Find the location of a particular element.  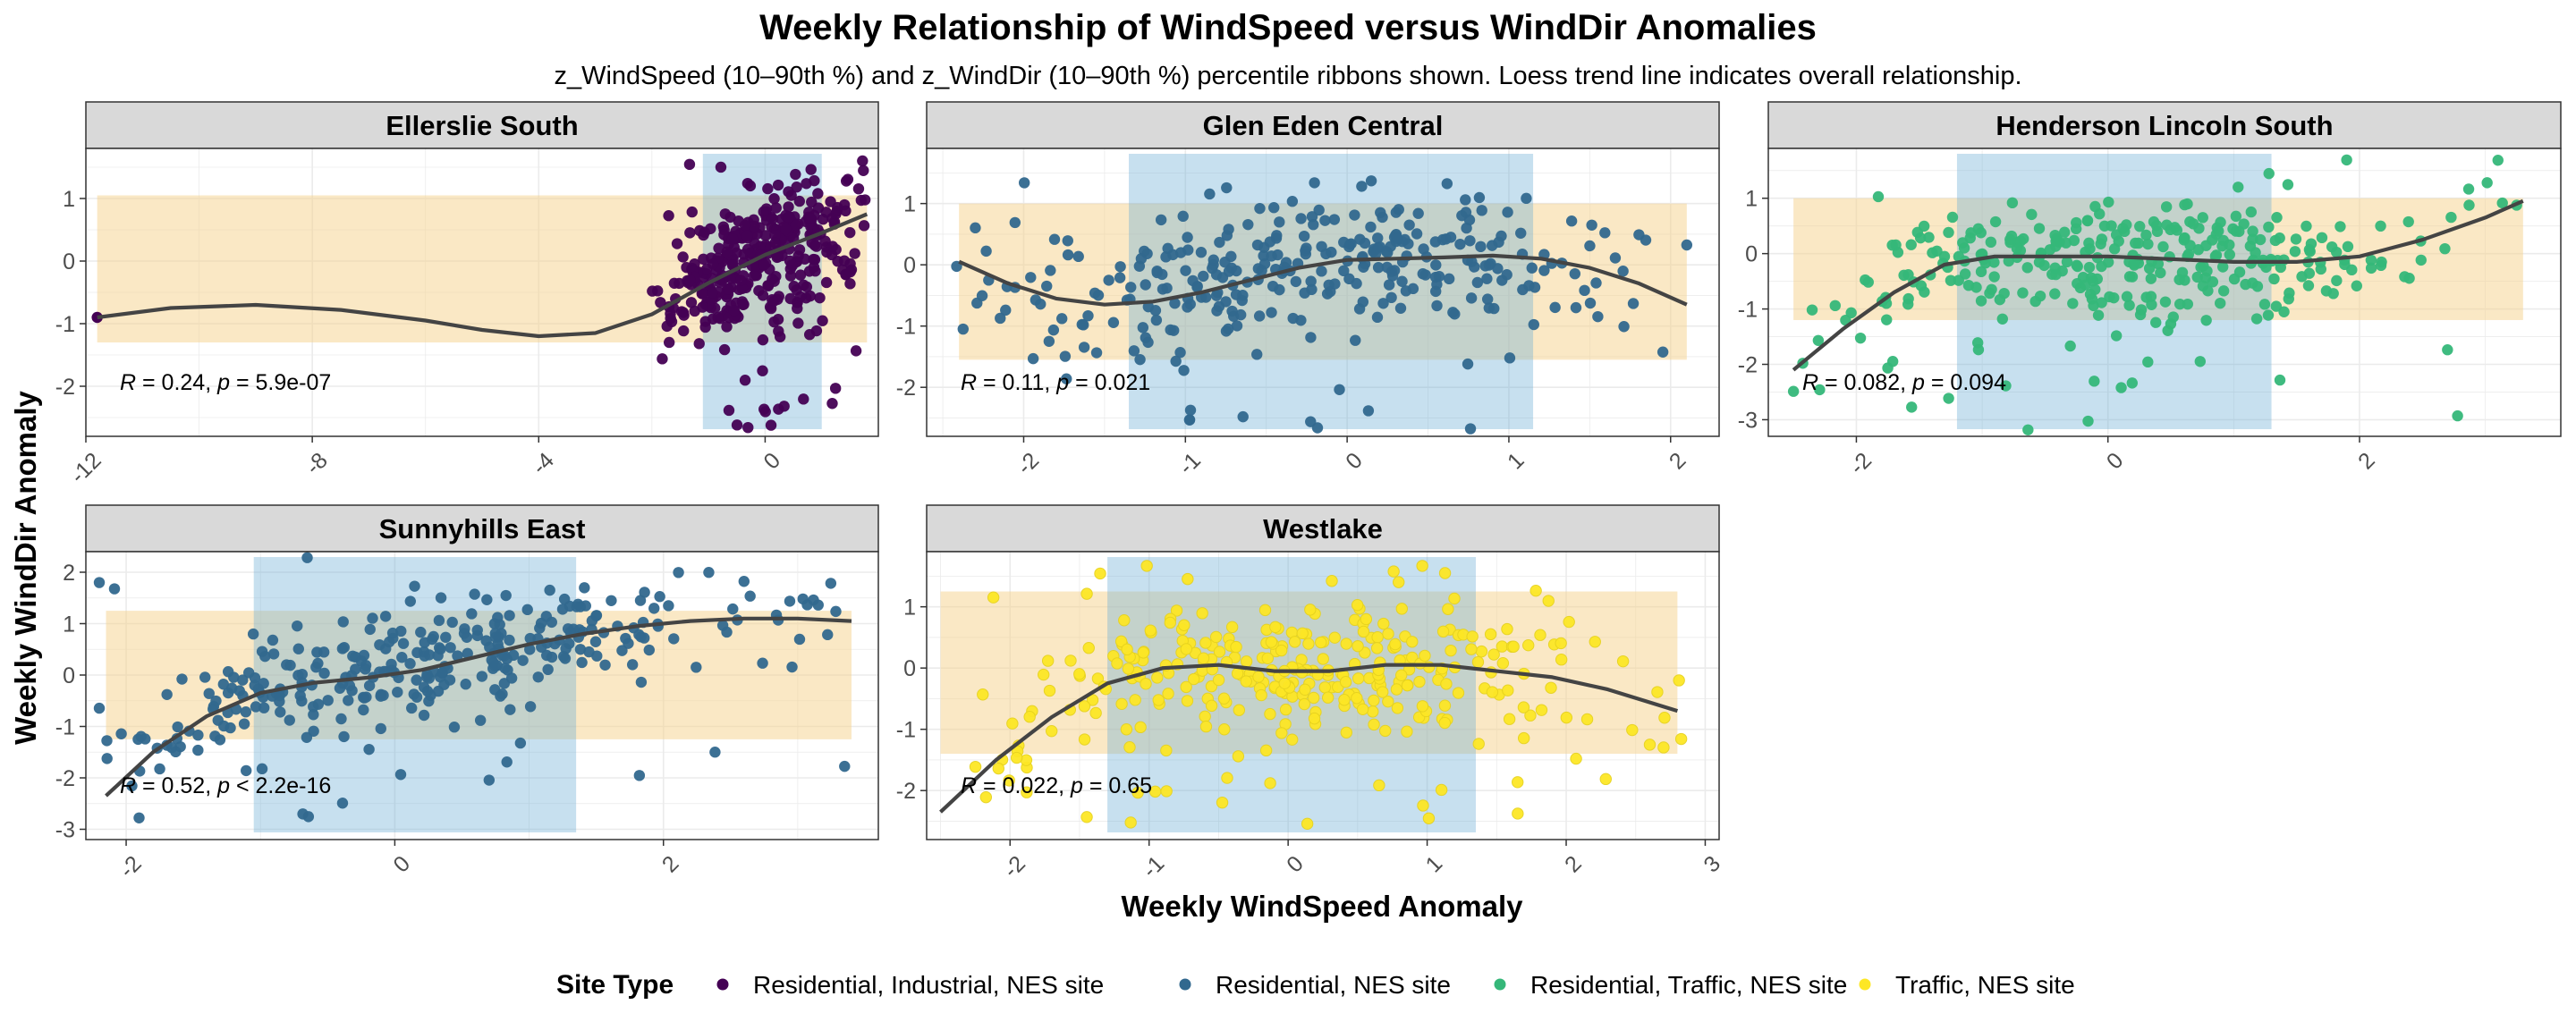

x-tick-label: -1 is located at coordinates (1190, 464).